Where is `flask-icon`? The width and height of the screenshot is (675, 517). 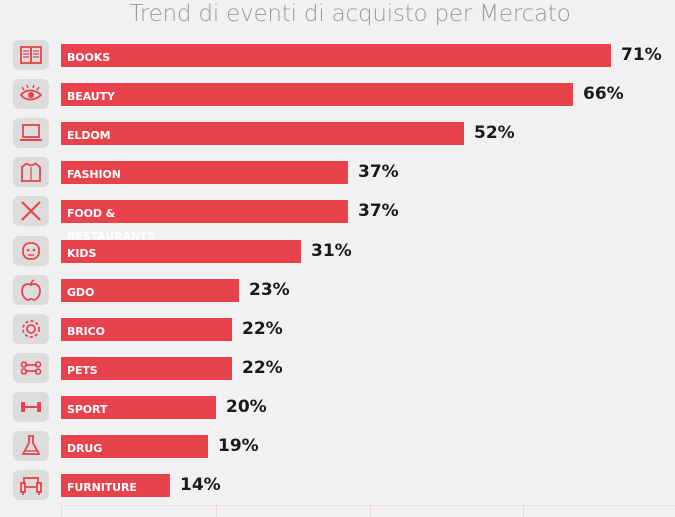
flask-icon is located at coordinates (31, 446).